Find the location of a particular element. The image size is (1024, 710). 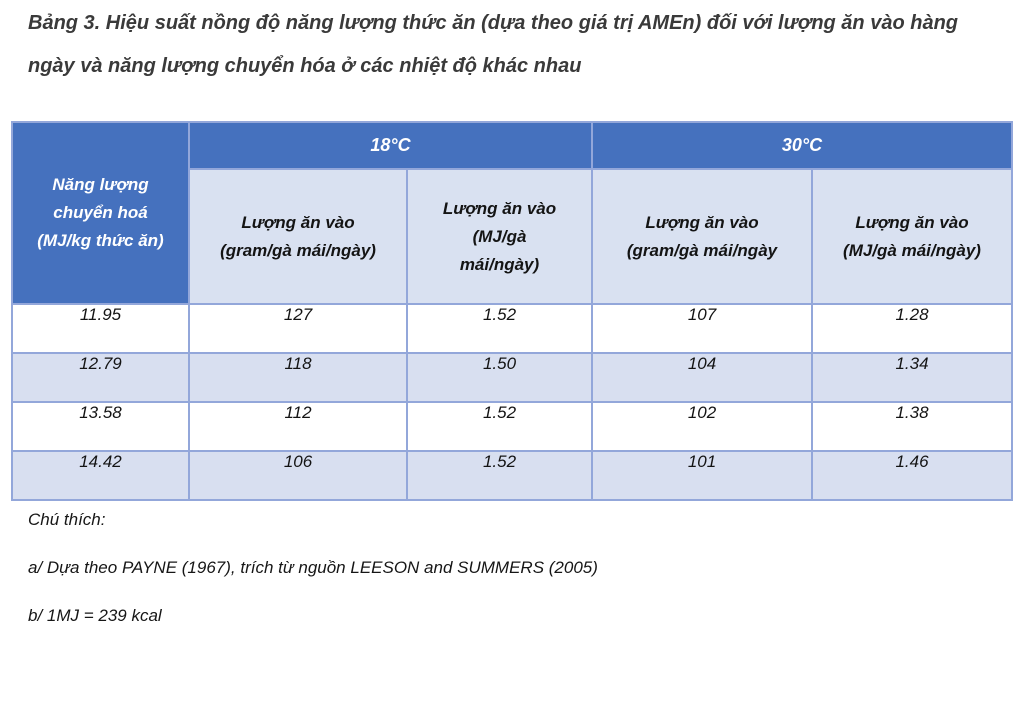

table-cell: 11.95 is located at coordinates (100, 328).